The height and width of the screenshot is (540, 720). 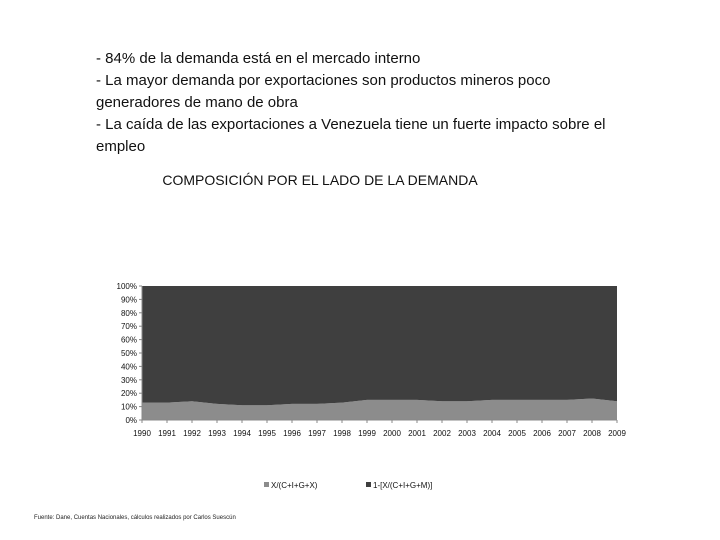 I want to click on x-tick-label: 2005, so click(x=517, y=433).